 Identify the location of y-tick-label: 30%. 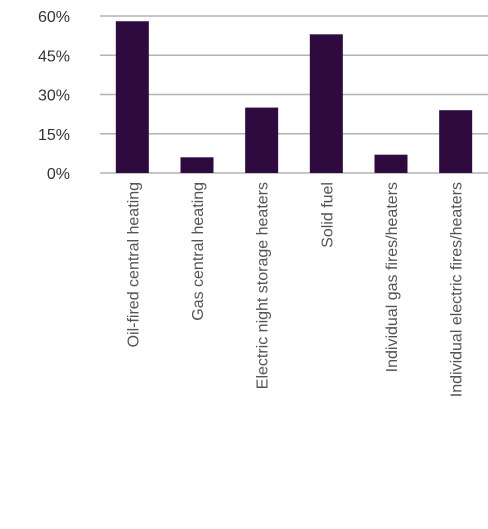
(54, 96).